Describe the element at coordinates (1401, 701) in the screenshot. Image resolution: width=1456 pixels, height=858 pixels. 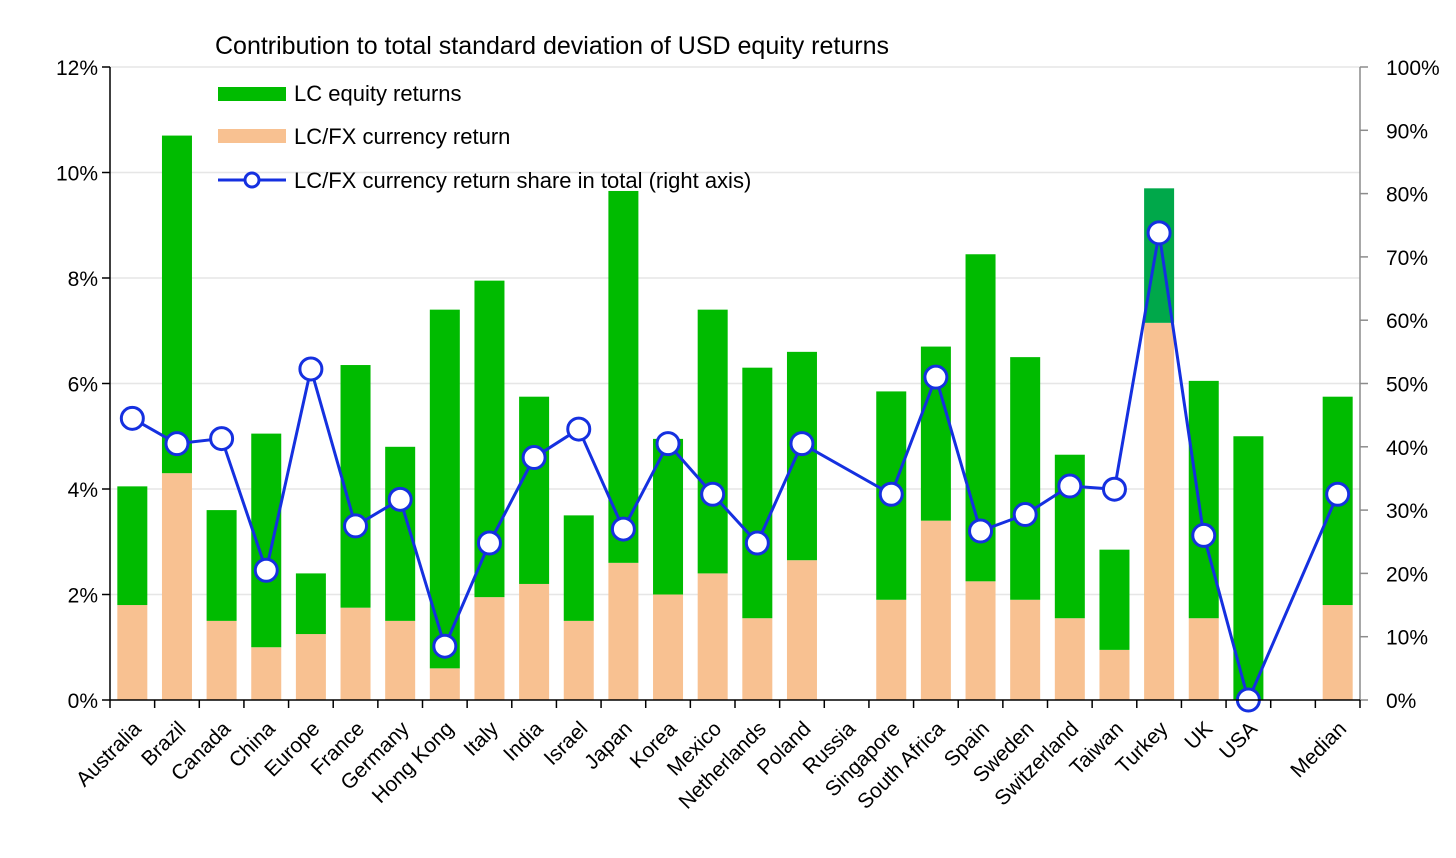
I see `y-right-tick-label: 0%` at that location.